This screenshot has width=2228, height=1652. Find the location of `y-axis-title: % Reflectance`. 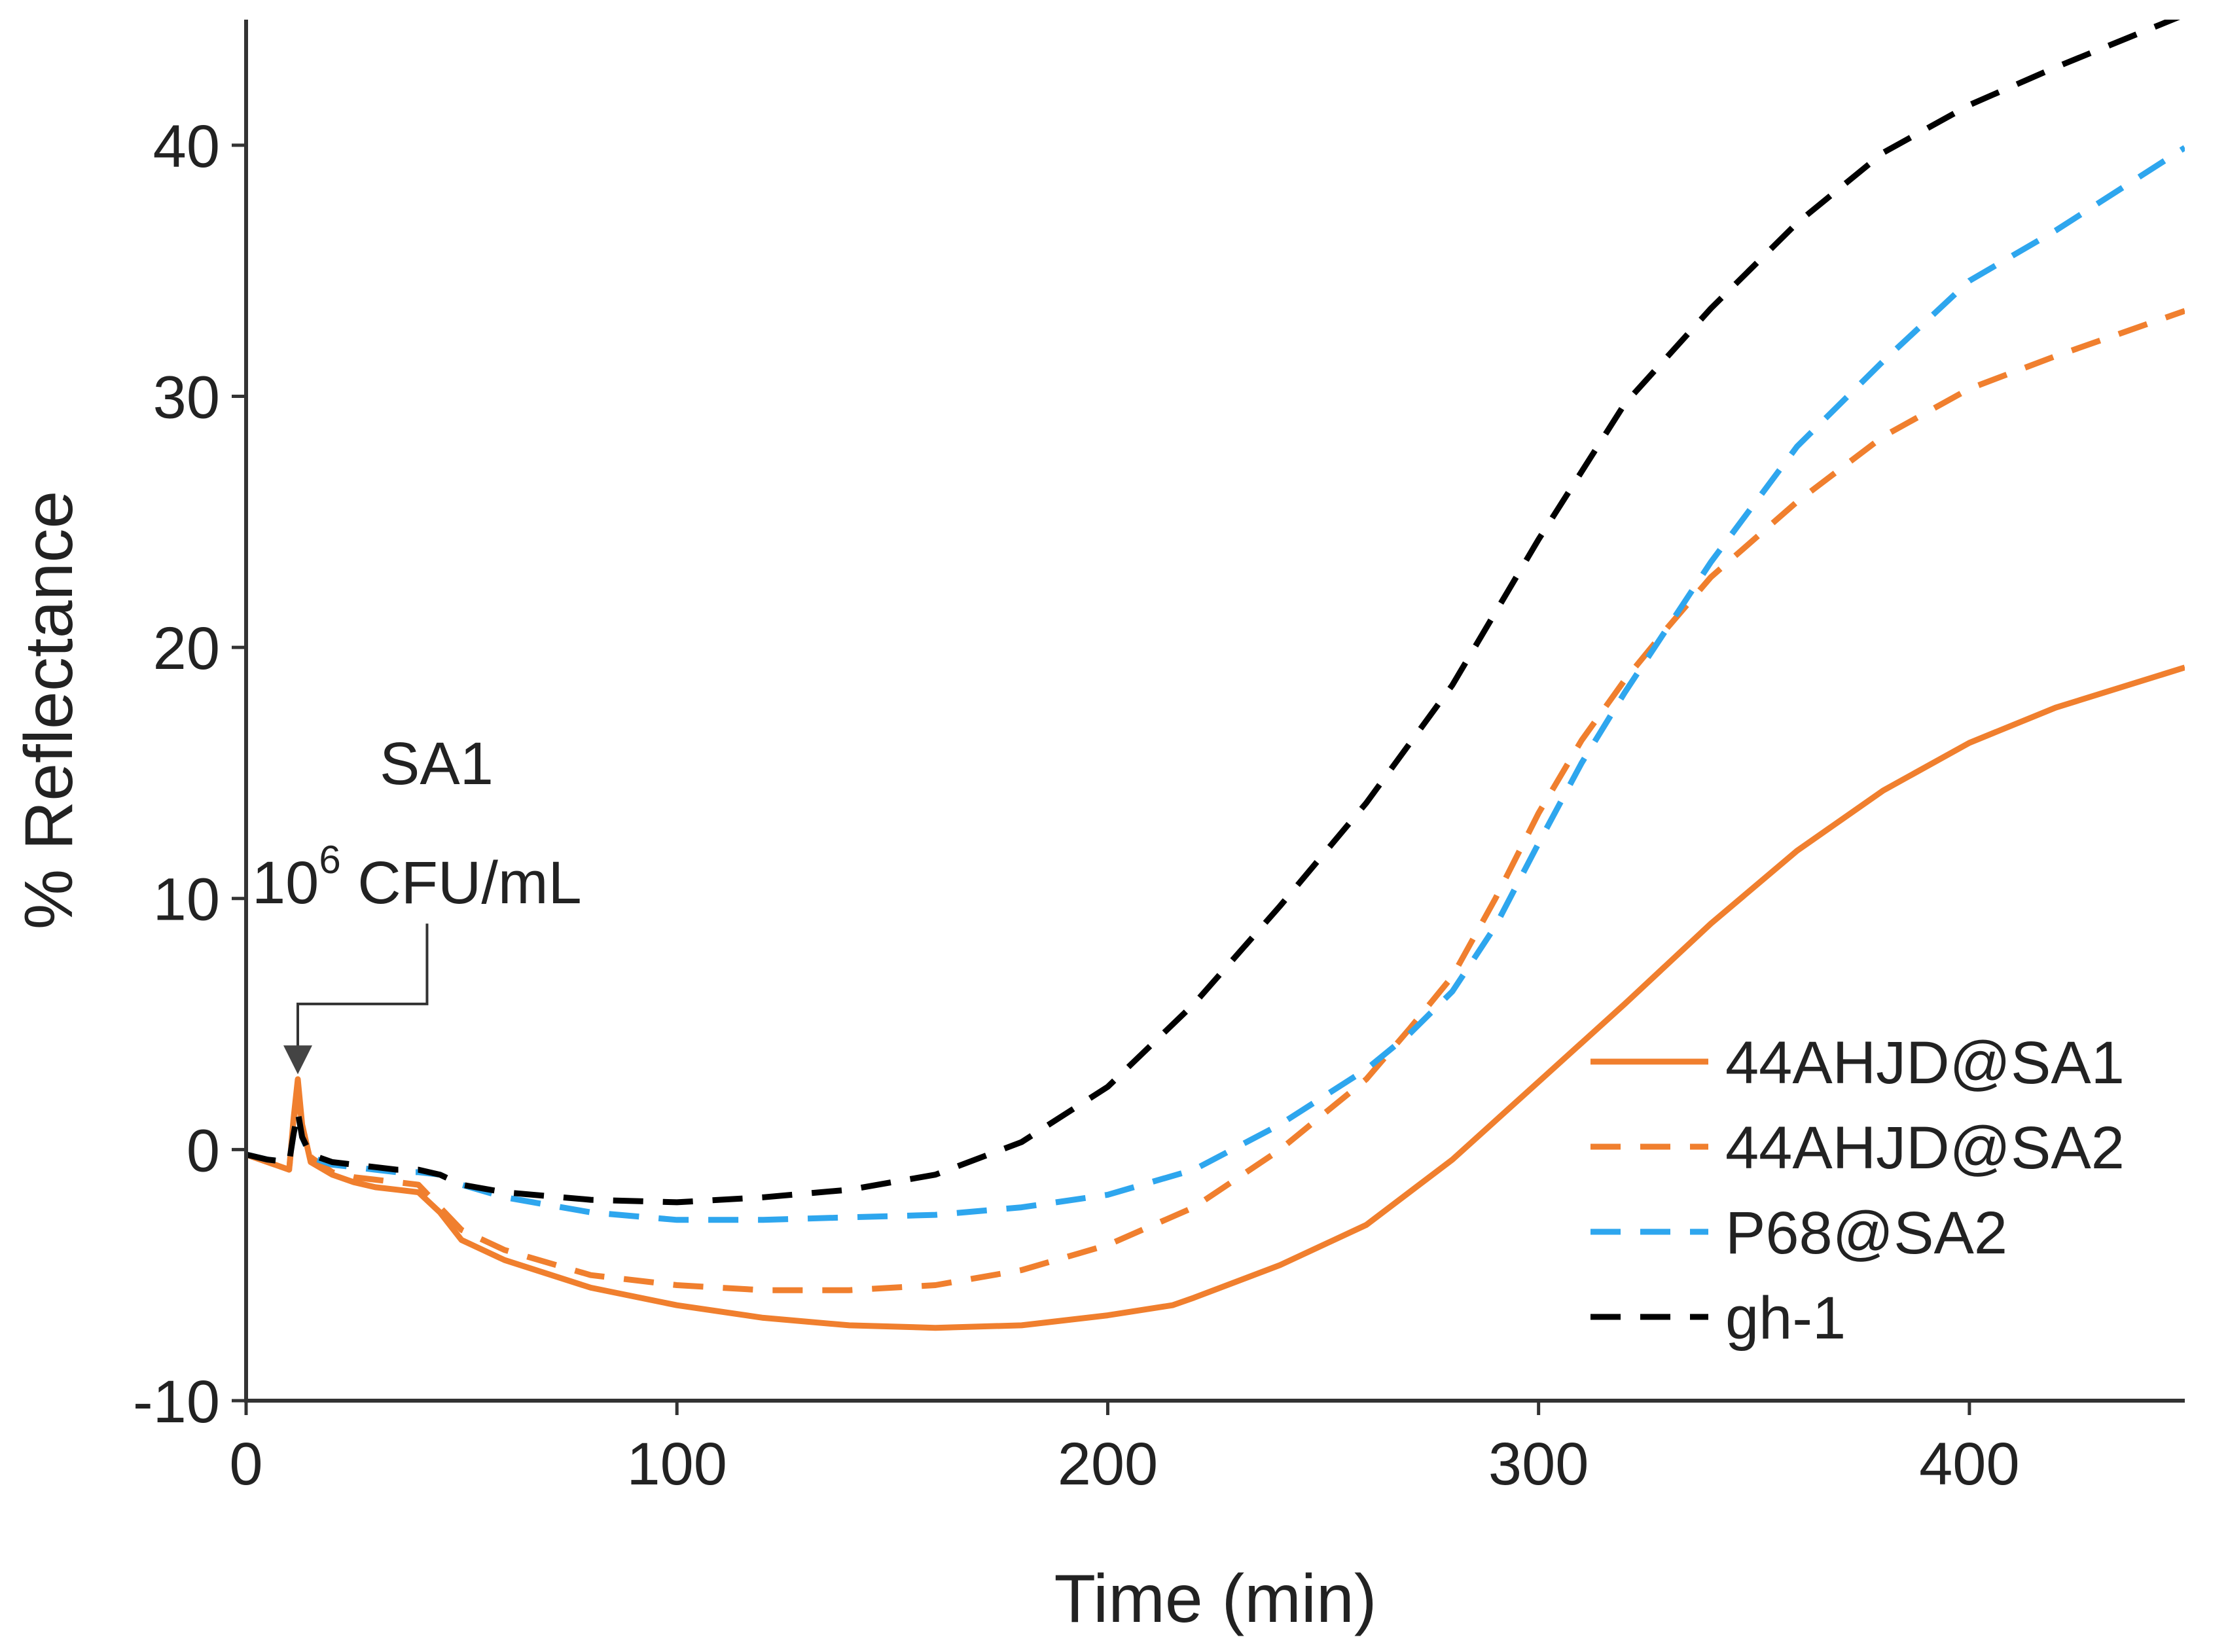

y-axis-title: % Reflectance is located at coordinates (49, 710).